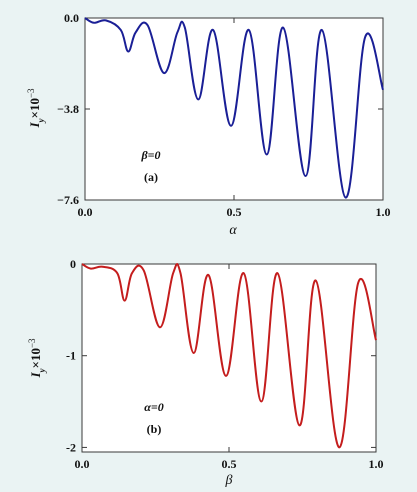 The height and width of the screenshot is (492, 417). Describe the element at coordinates (71, 356) in the screenshot. I see `panel-b-y-tick-label: -1` at that location.